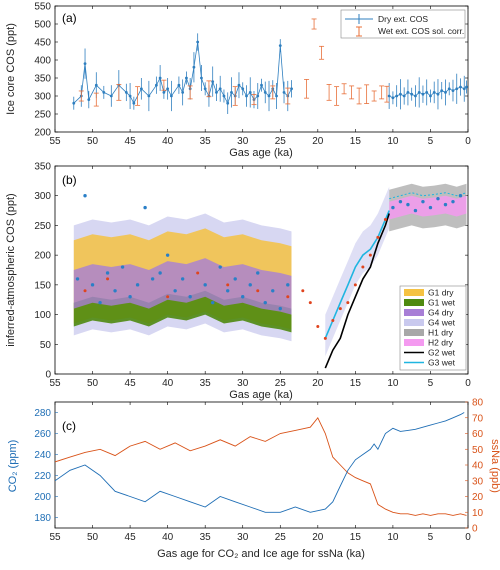 The height and width of the screenshot is (570, 500). Describe the element at coordinates (478, 450) in the screenshot. I see `y-tick-label-right: 50` at that location.